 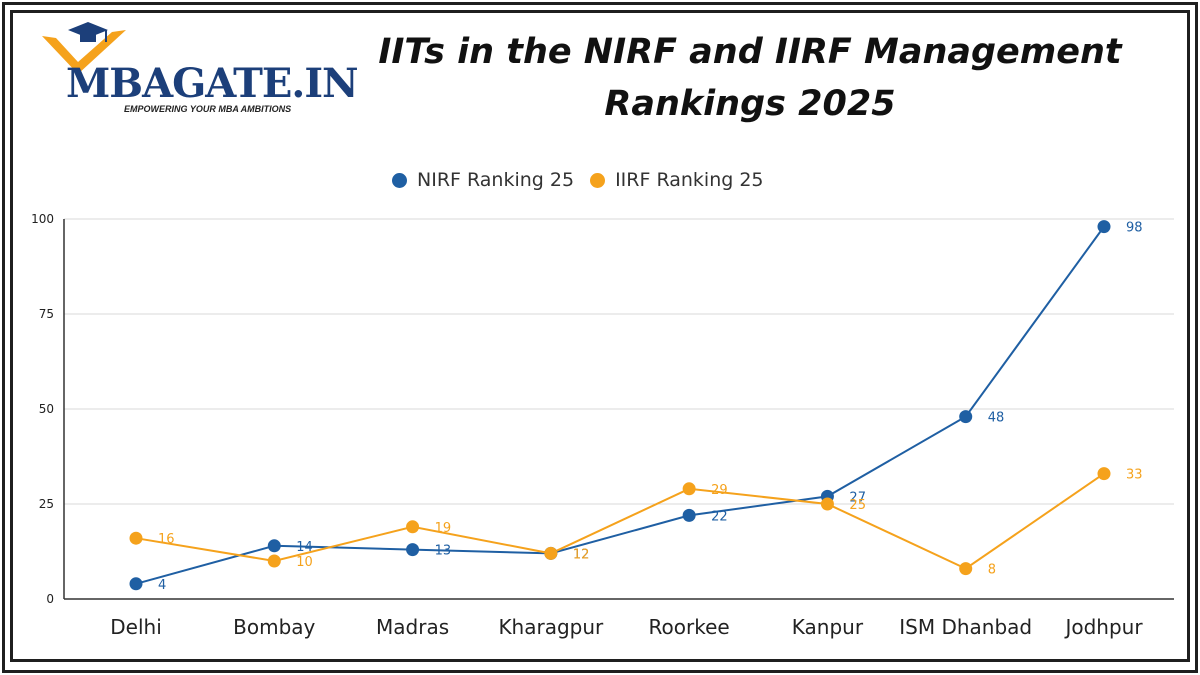 I want to click on logo-text-gate: GATE.IN, so click(x=265, y=83).